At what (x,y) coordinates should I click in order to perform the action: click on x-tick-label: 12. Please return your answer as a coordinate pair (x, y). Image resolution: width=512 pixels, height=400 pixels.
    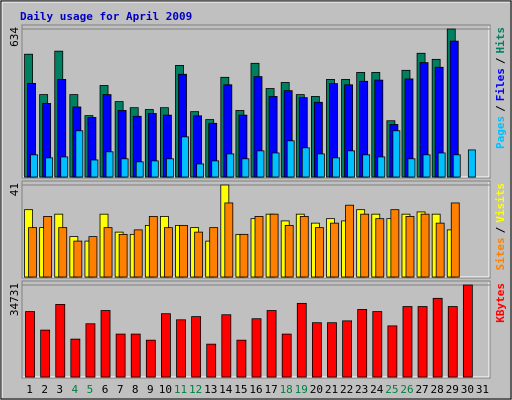
    Looking at the image, I should click on (195, 389).